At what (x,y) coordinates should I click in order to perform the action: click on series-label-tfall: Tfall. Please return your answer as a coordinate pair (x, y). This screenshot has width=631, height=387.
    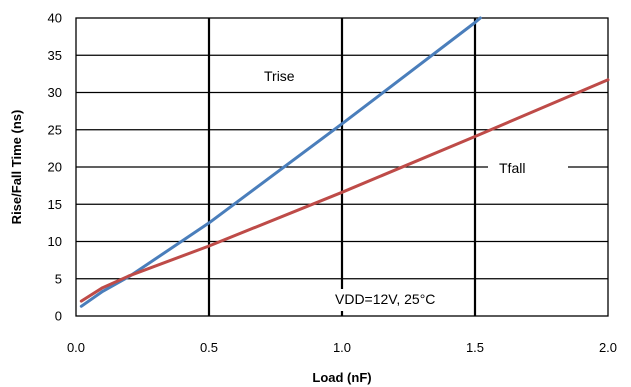
    Looking at the image, I should click on (512, 168).